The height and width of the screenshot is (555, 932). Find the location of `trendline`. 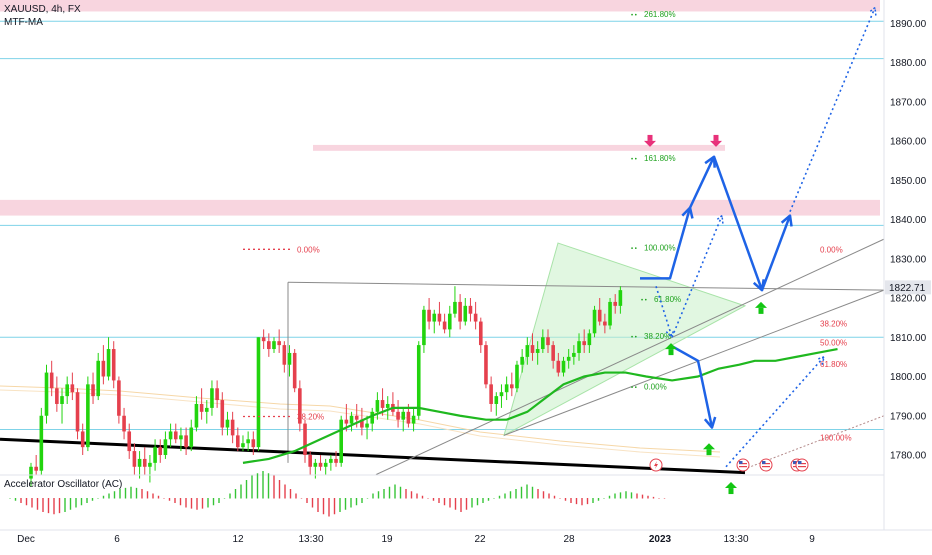

trendline is located at coordinates (694, 362).